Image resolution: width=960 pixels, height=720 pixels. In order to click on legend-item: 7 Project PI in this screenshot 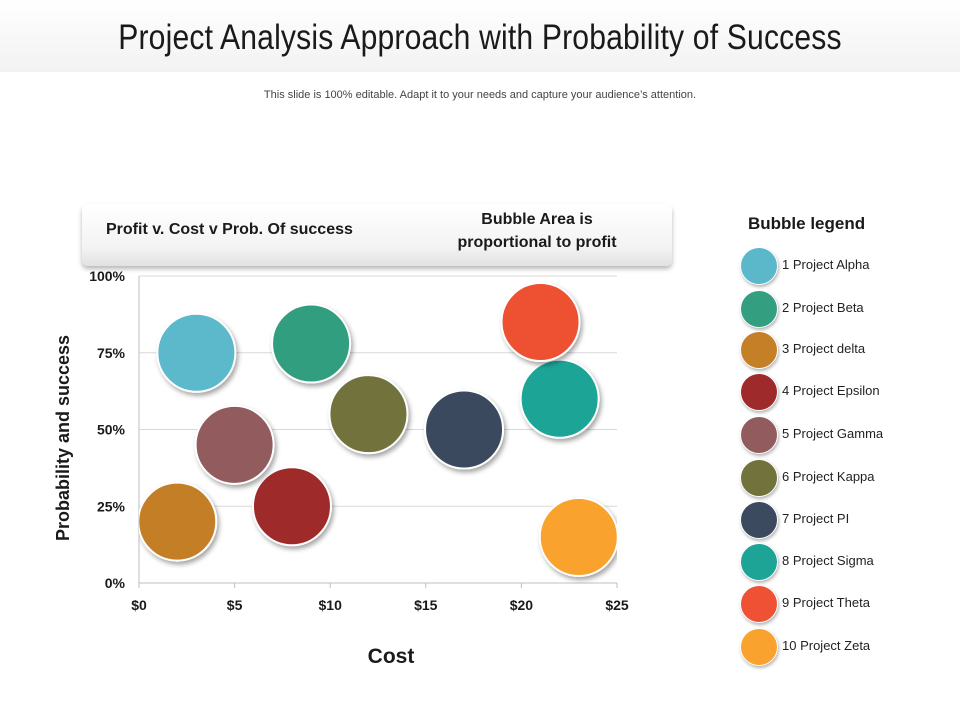, I will do `click(840, 520)`.